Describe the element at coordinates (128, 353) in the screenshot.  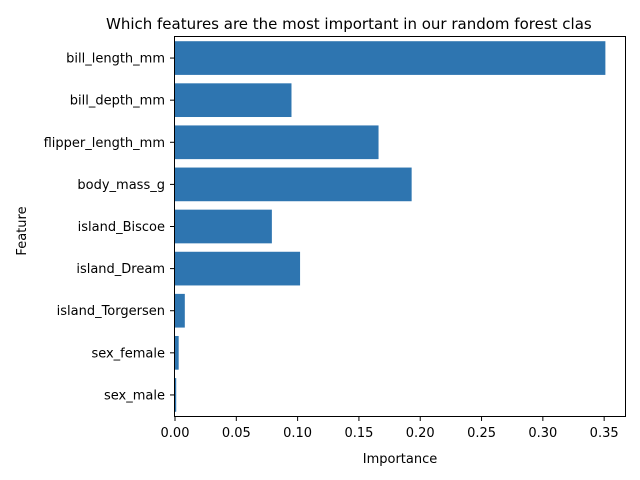
I see `y-tick-label: sex_female` at that location.